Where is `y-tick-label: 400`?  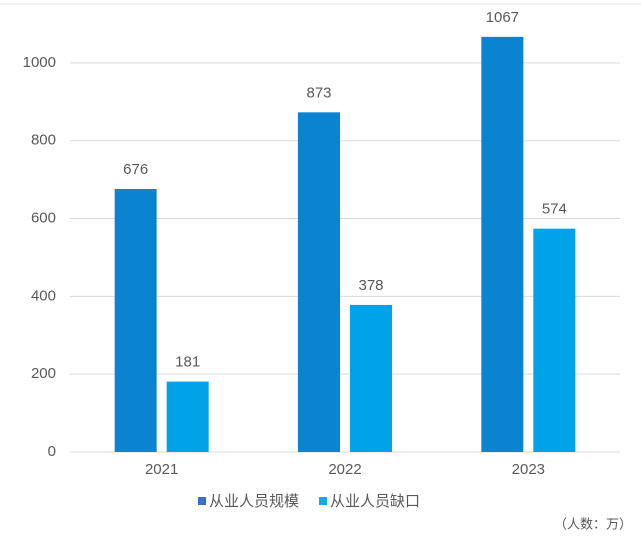 y-tick-label: 400 is located at coordinates (43, 295).